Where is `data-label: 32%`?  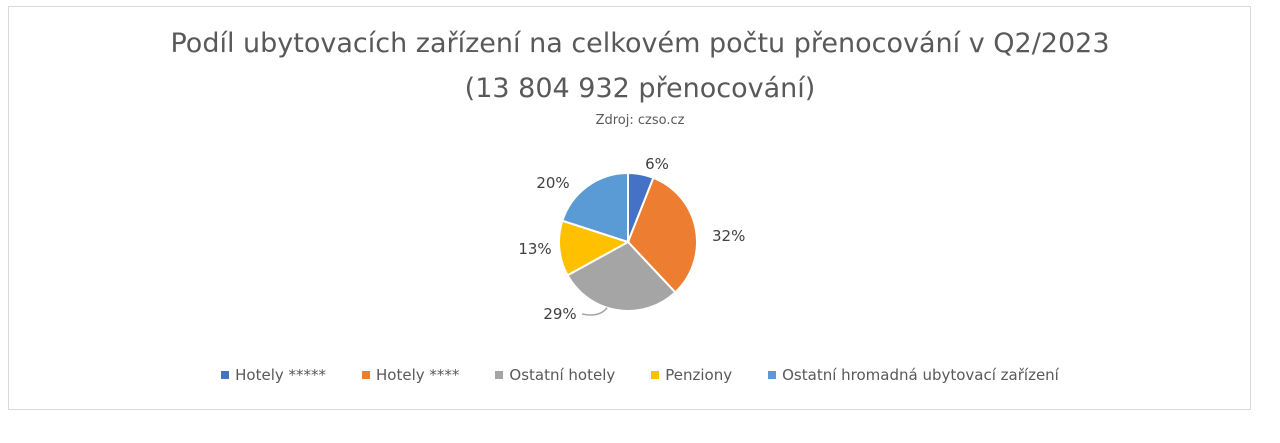 data-label: 32% is located at coordinates (728, 236).